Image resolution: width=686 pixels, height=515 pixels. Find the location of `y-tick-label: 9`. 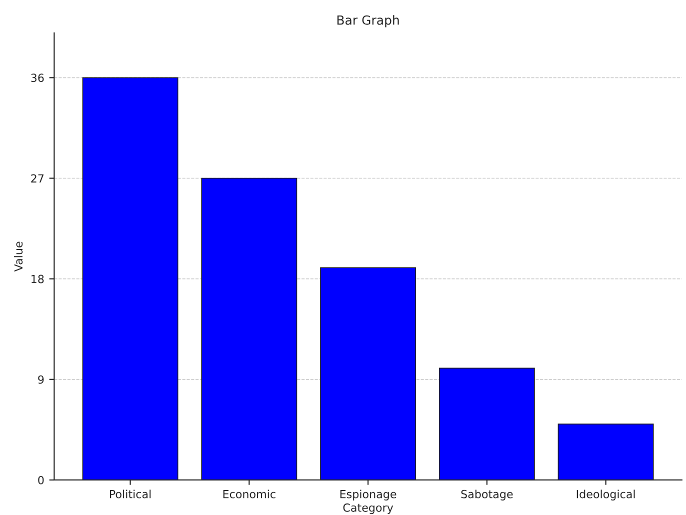

y-tick-label: 9 is located at coordinates (41, 379).